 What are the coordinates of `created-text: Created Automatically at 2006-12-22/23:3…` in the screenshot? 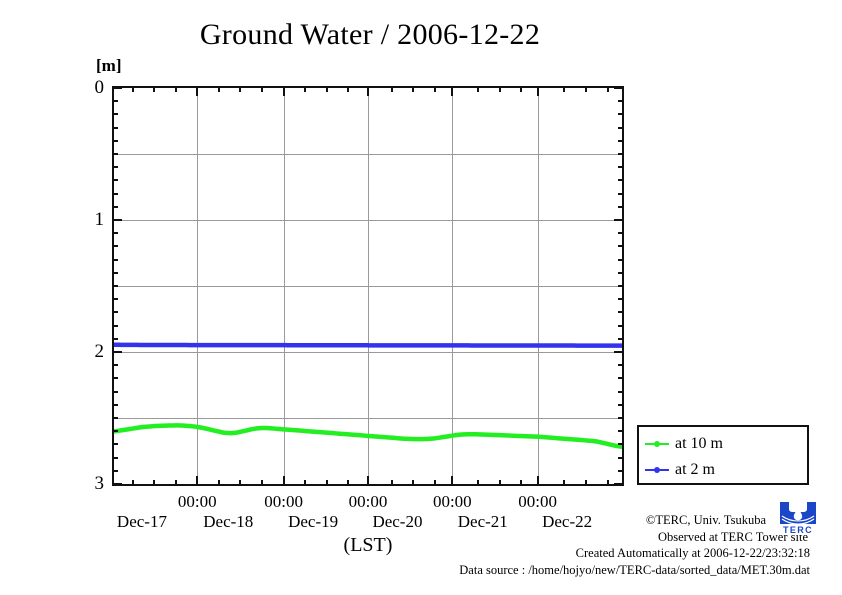 It's located at (692, 553).